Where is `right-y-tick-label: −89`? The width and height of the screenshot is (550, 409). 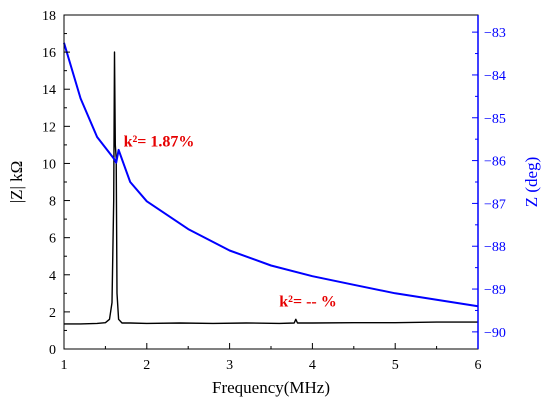 right-y-tick-label: −89 is located at coordinates (495, 290).